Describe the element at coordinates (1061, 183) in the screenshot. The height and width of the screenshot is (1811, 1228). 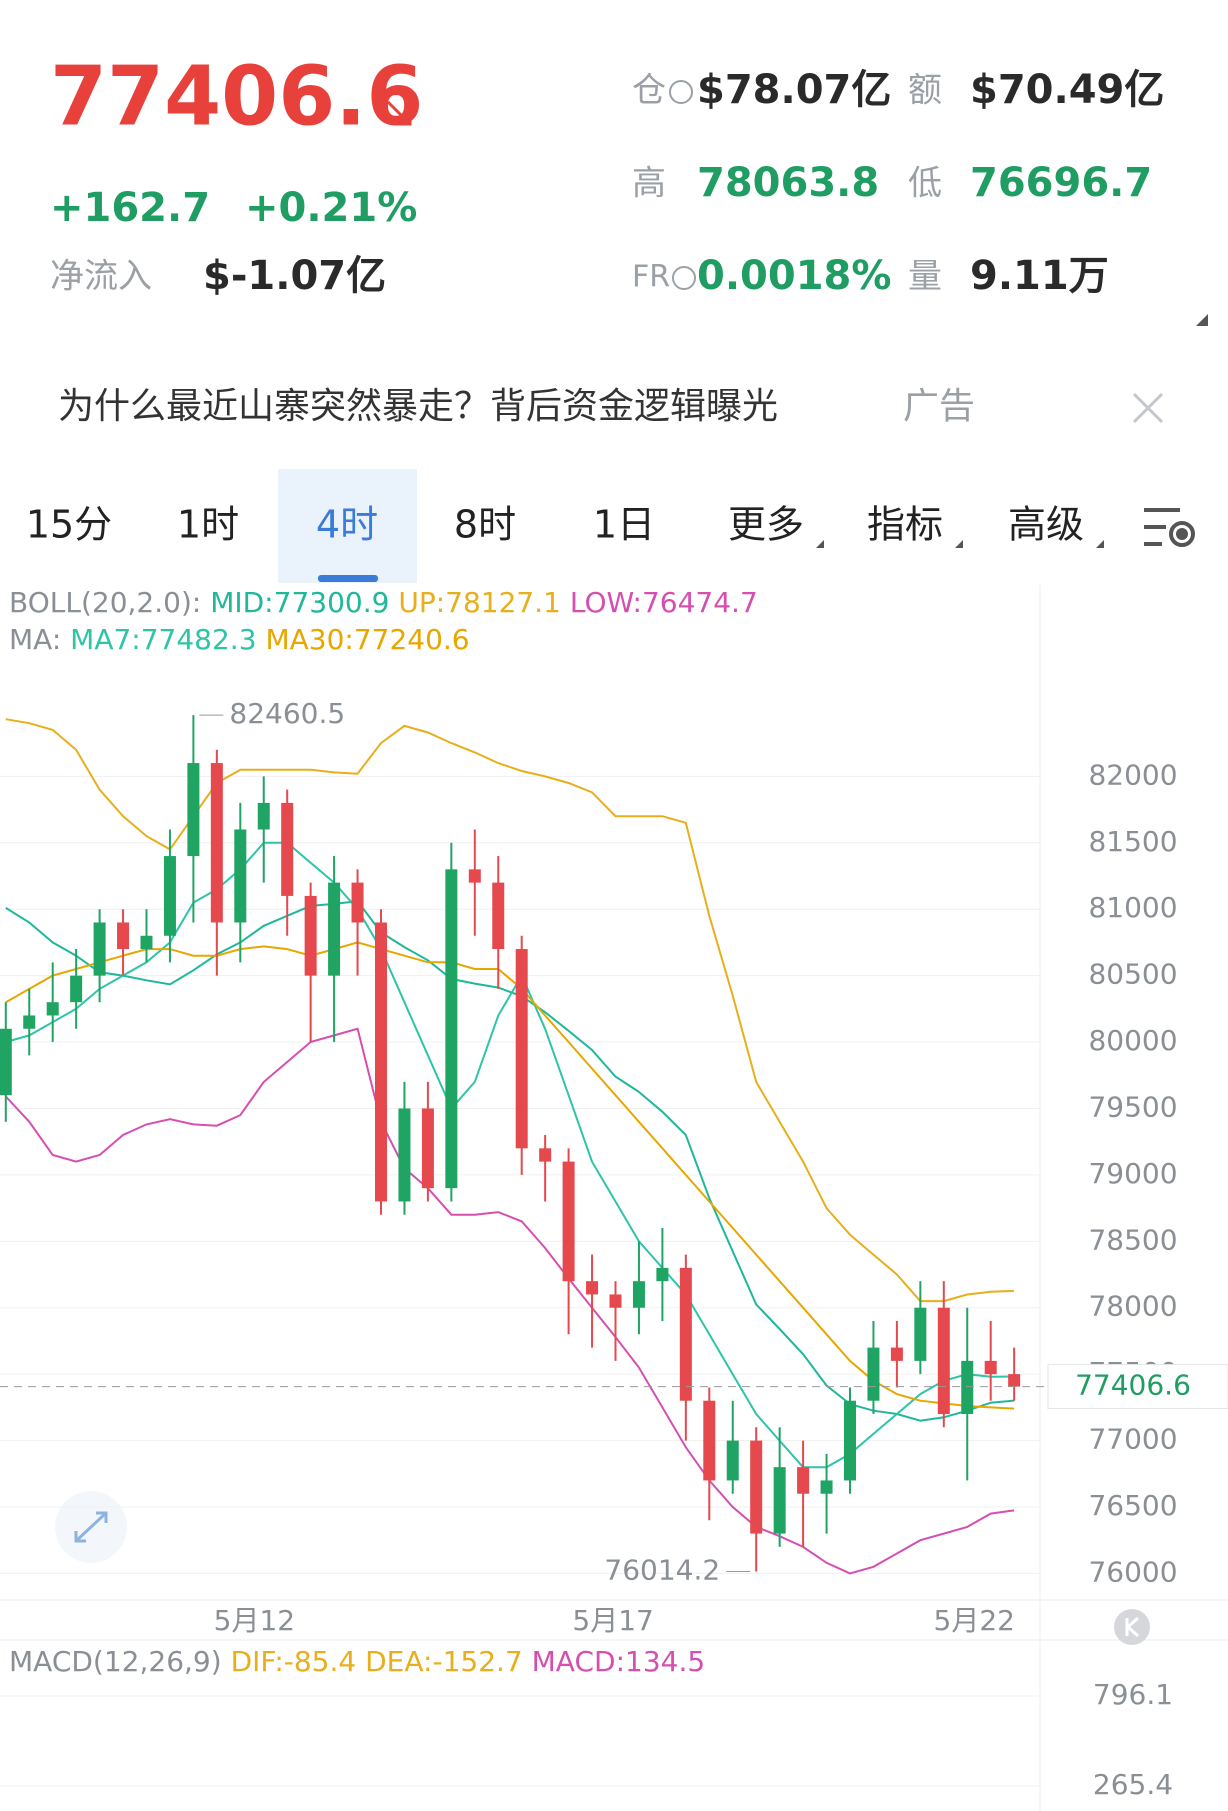
I see `low: 76696.7` at that location.